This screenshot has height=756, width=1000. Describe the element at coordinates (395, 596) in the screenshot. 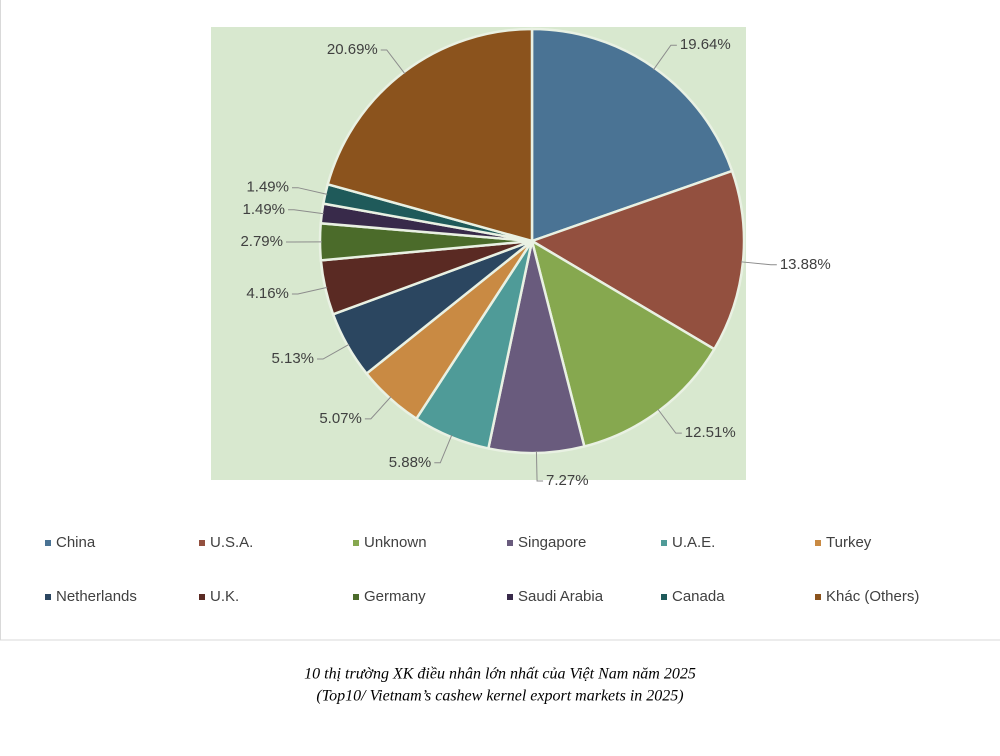

I see `legend-label: Germany` at that location.